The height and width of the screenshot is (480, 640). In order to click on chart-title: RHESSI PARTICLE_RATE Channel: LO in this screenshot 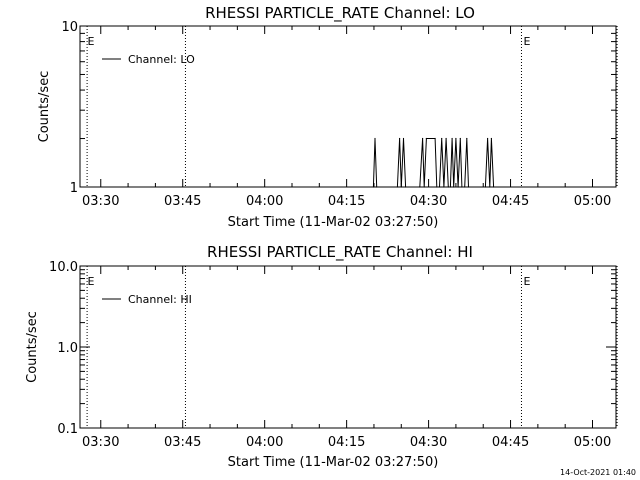, I will do `click(340, 13)`.